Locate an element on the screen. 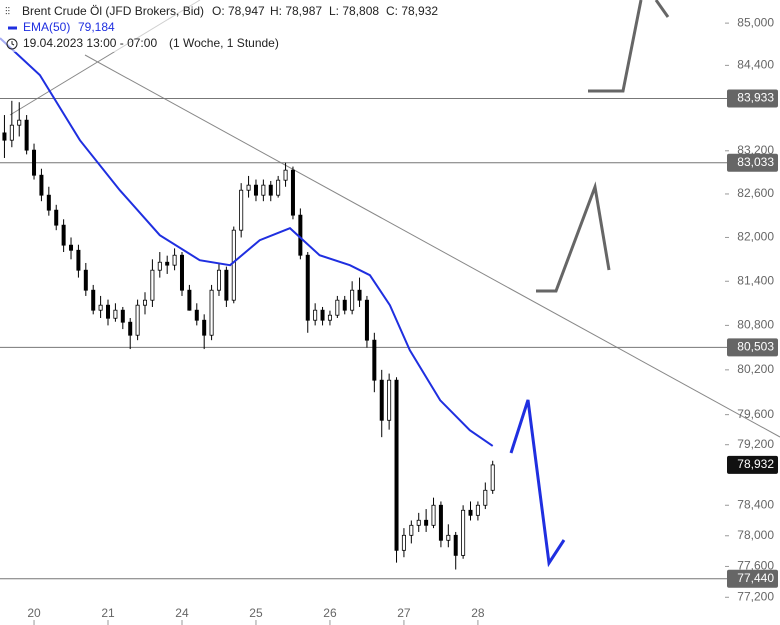 The width and height of the screenshot is (780, 625). y-tick-label: 83,200 is located at coordinates (755, 150).